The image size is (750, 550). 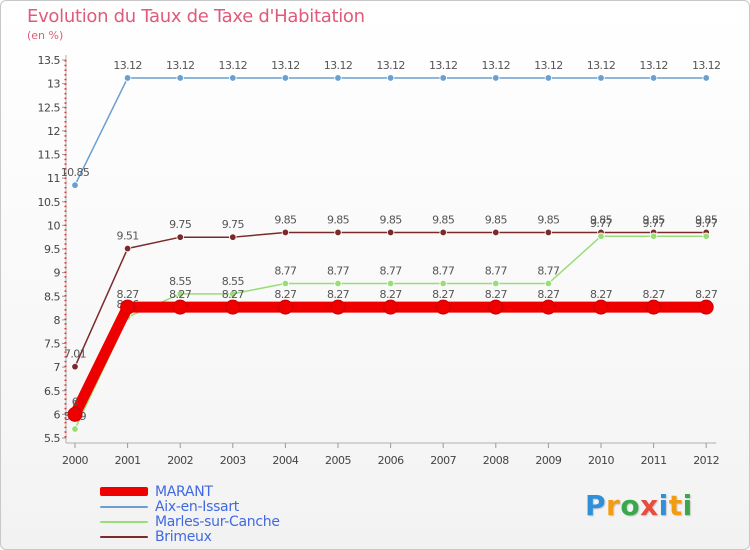 I want to click on data-label-marles-sur-canche: 8.55, so click(x=180, y=281).